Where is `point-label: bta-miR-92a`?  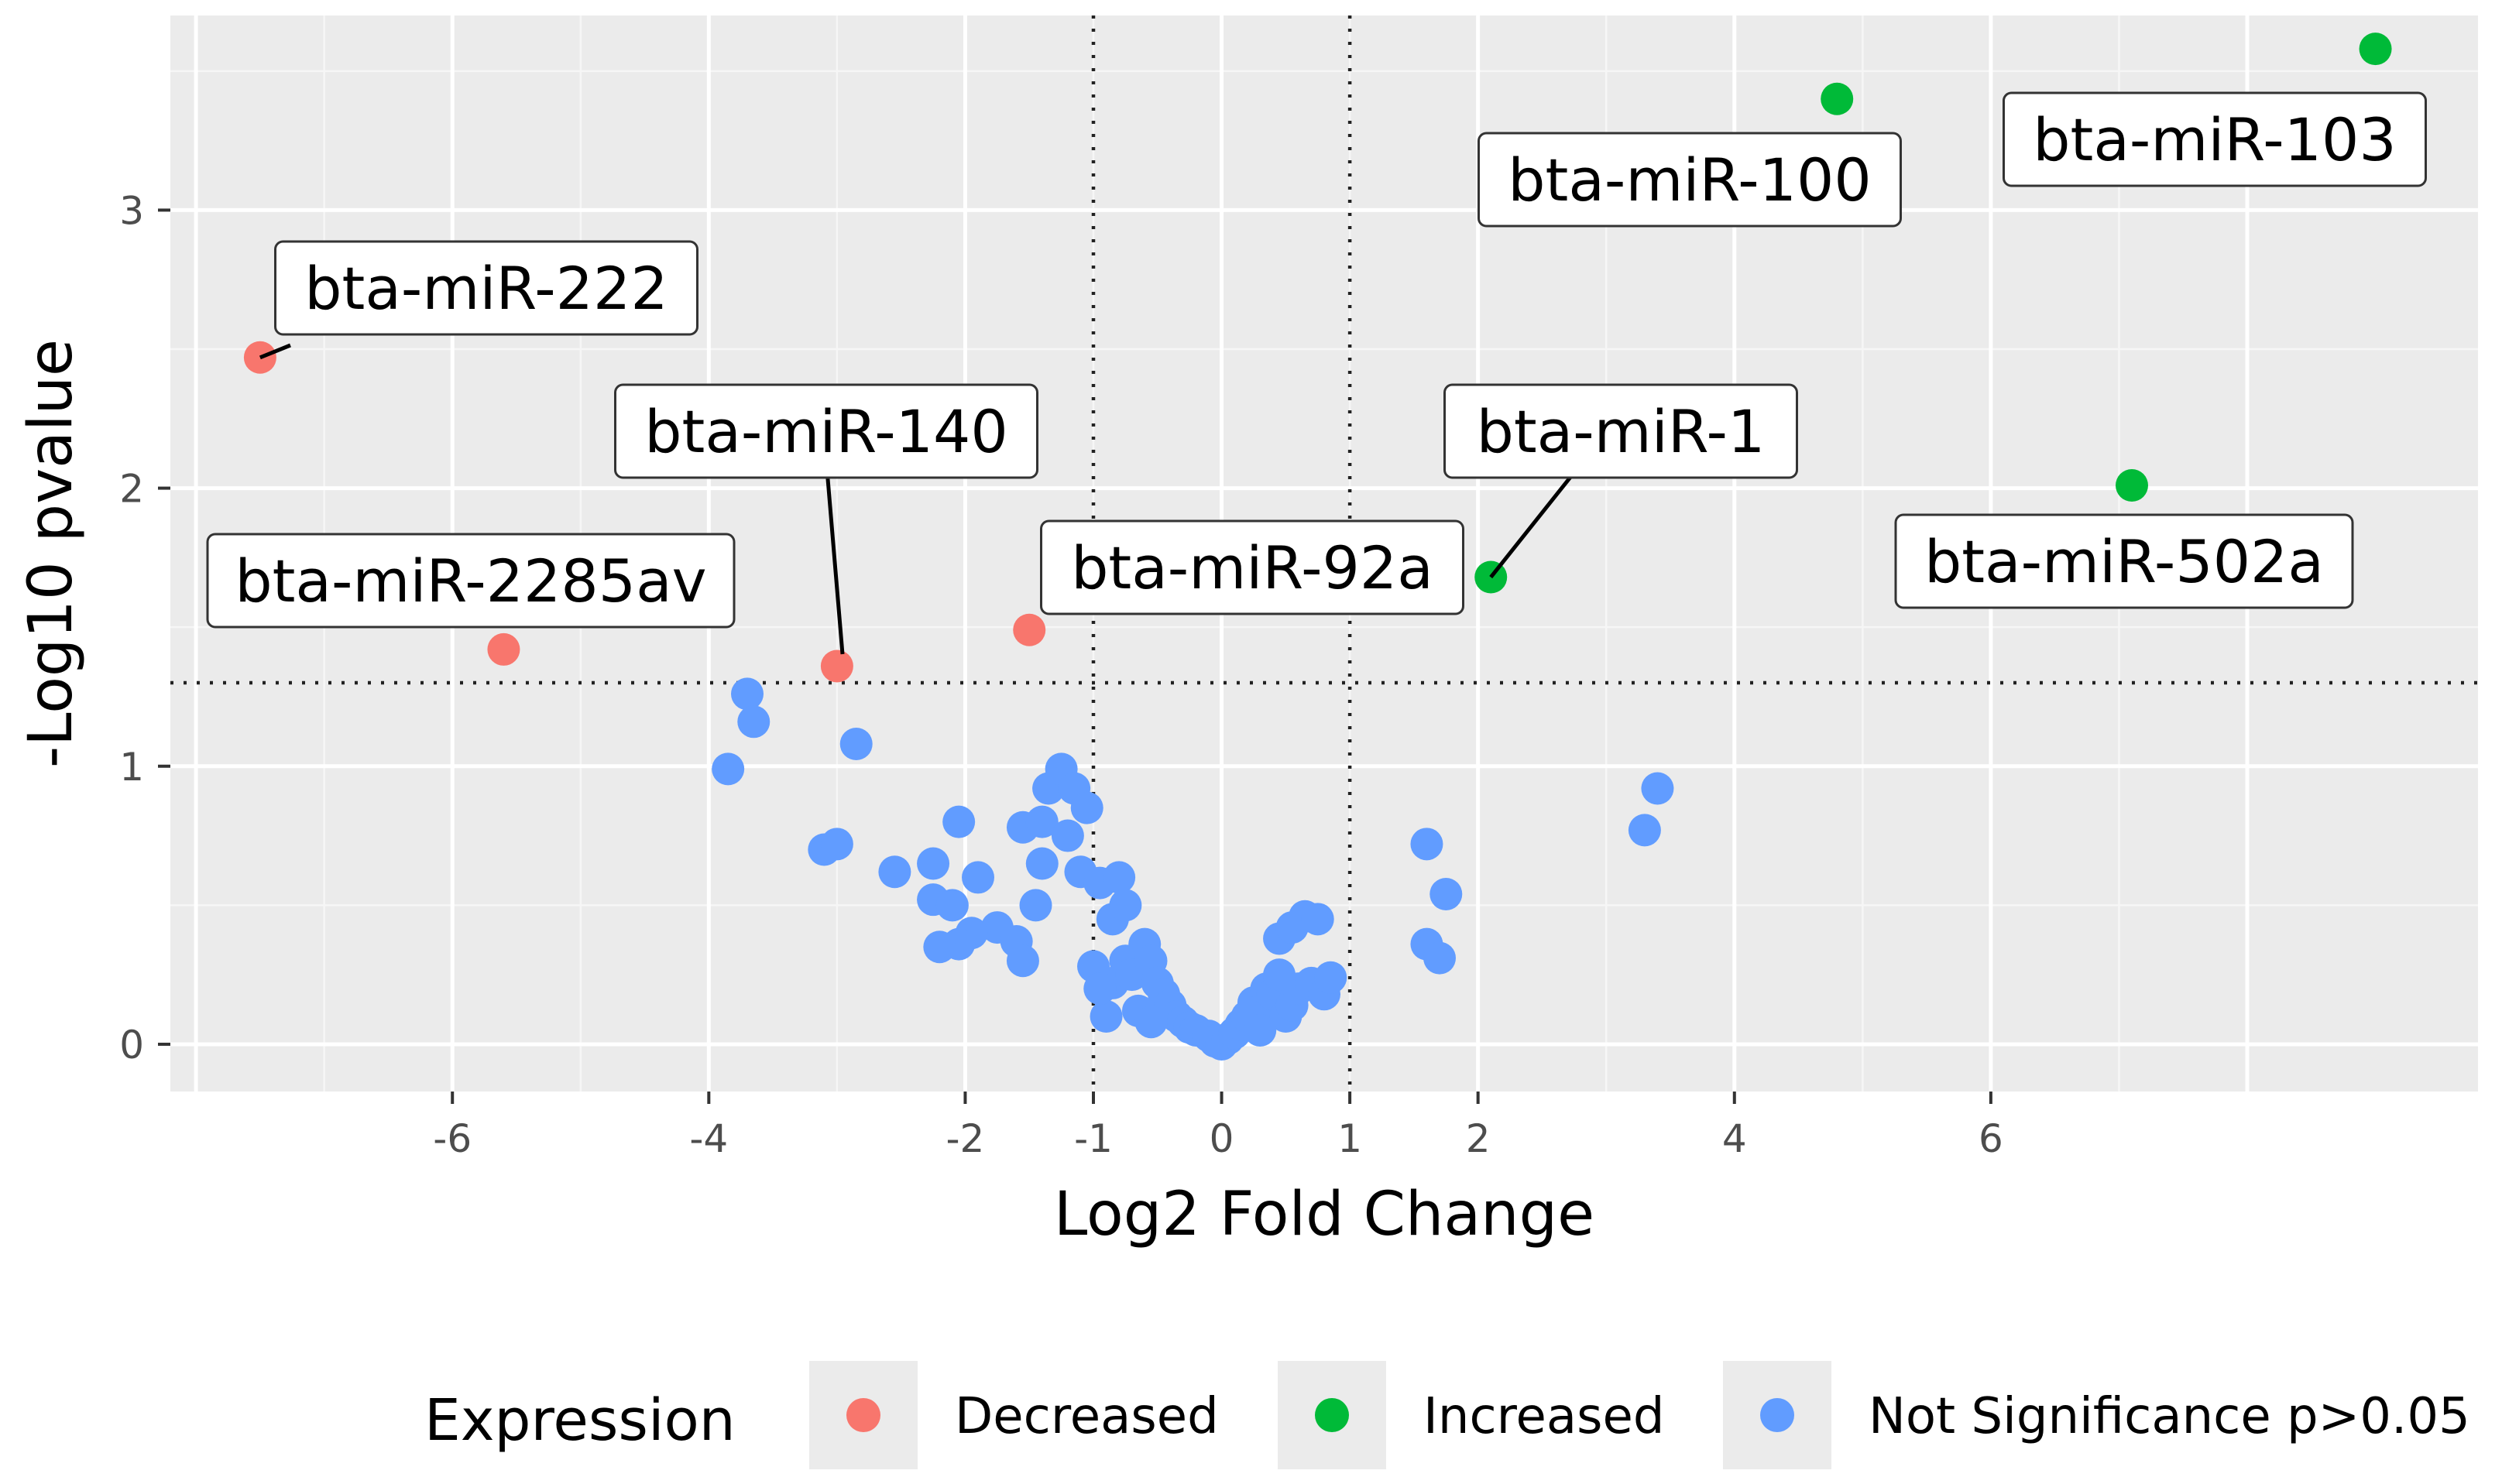
point-label: bta-miR-92a is located at coordinates (1252, 567).